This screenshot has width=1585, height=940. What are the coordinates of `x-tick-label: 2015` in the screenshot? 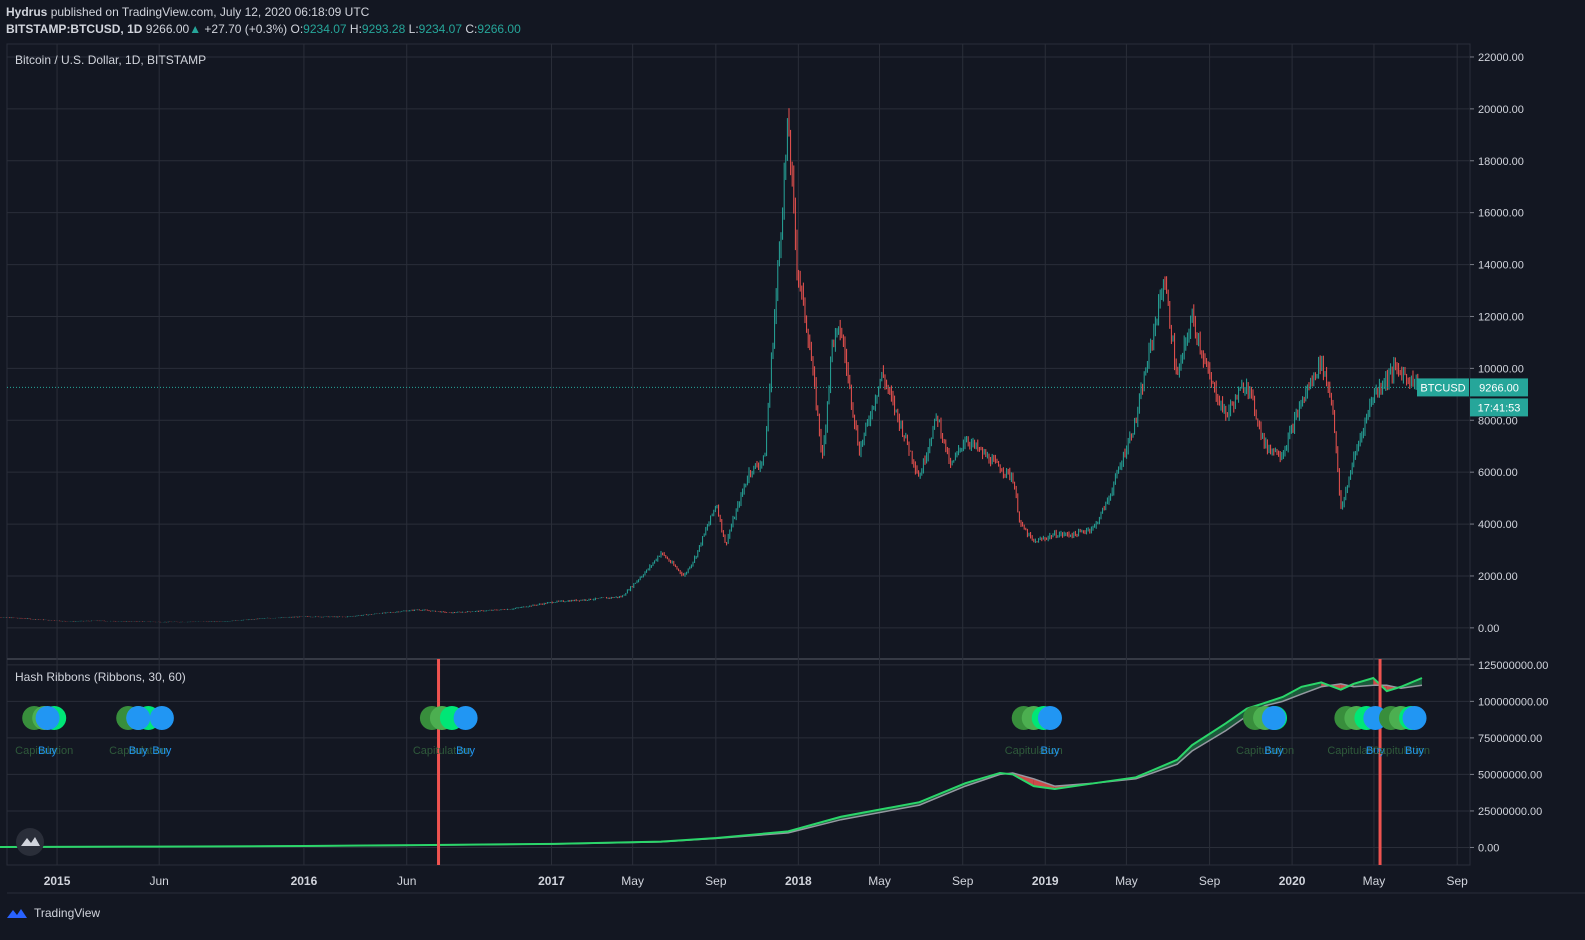 It's located at (57, 881).